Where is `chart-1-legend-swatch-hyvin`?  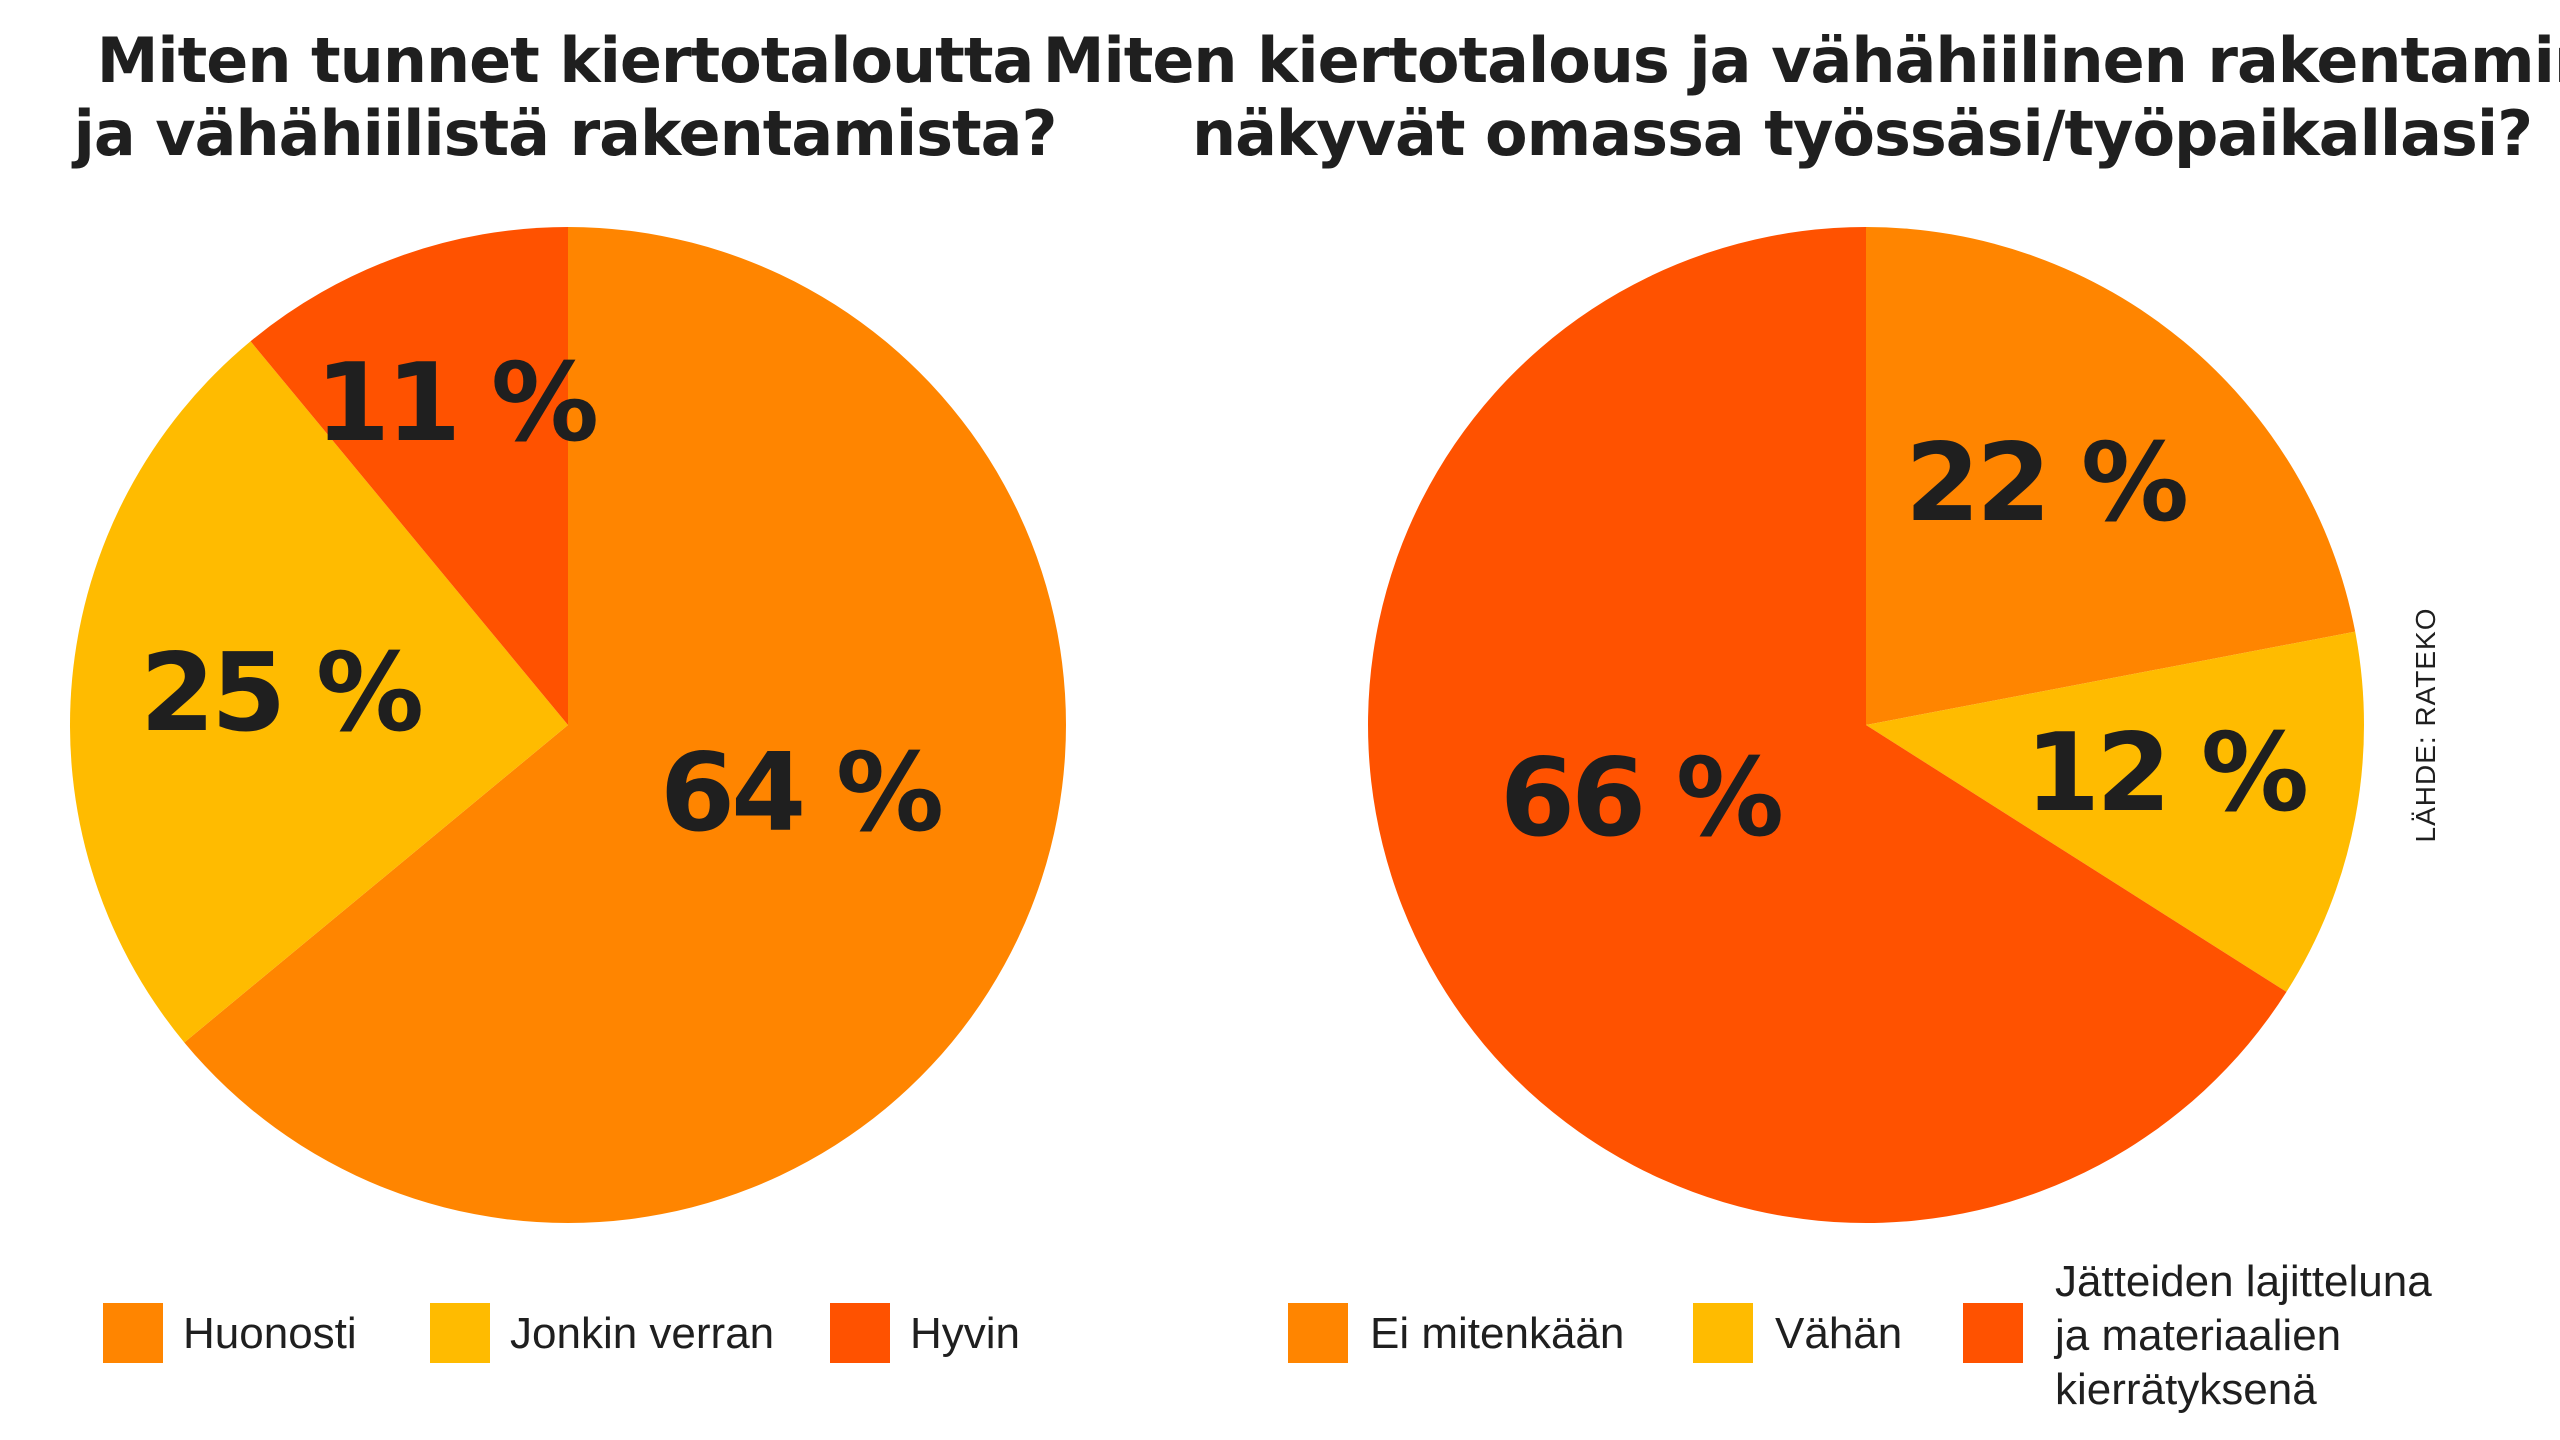 chart-1-legend-swatch-hyvin is located at coordinates (860, 1333).